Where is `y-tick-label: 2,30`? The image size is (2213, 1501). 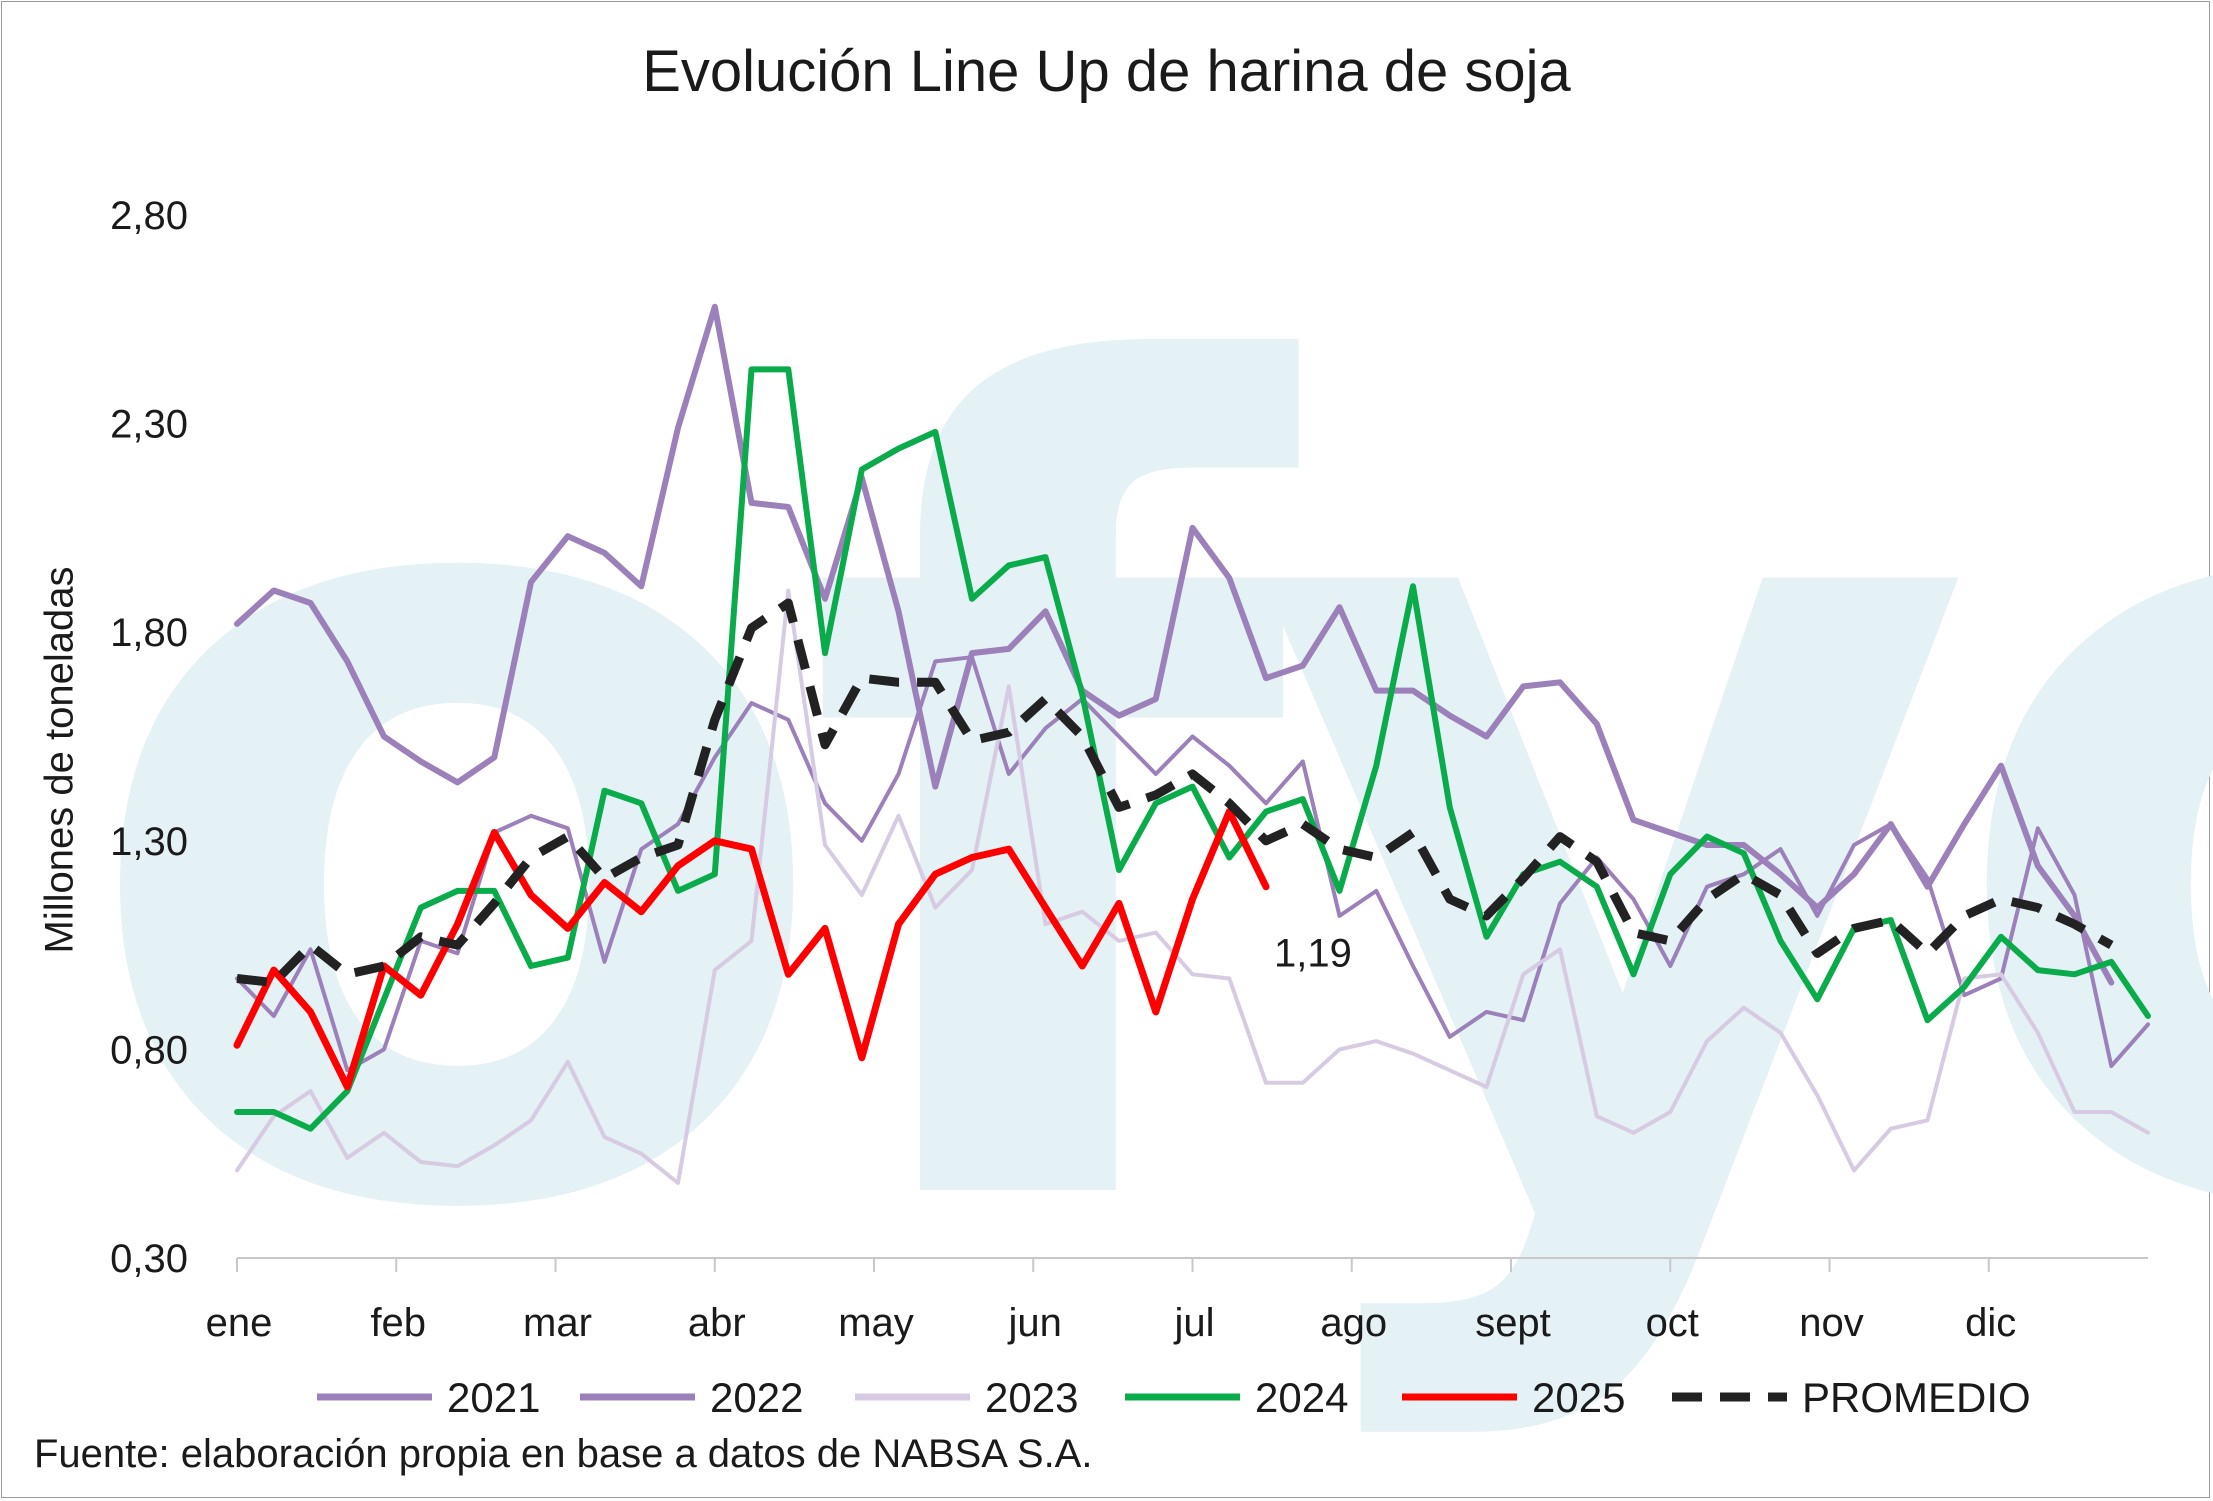 y-tick-label: 2,30 is located at coordinates (149, 425).